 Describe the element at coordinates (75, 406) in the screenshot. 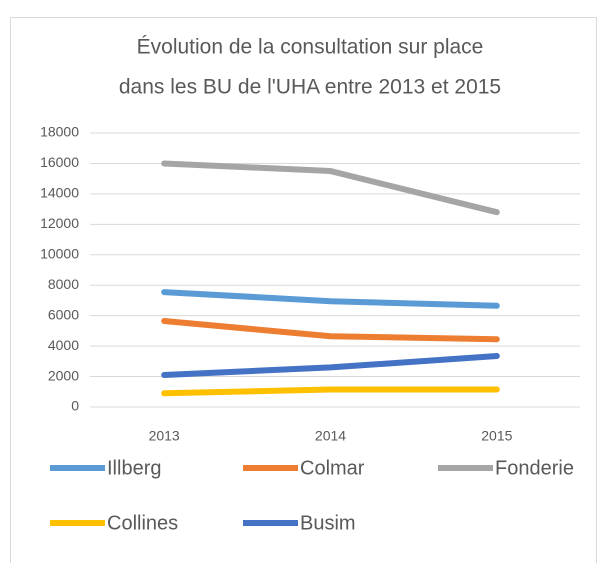

I see `y-tick-label: 0` at that location.